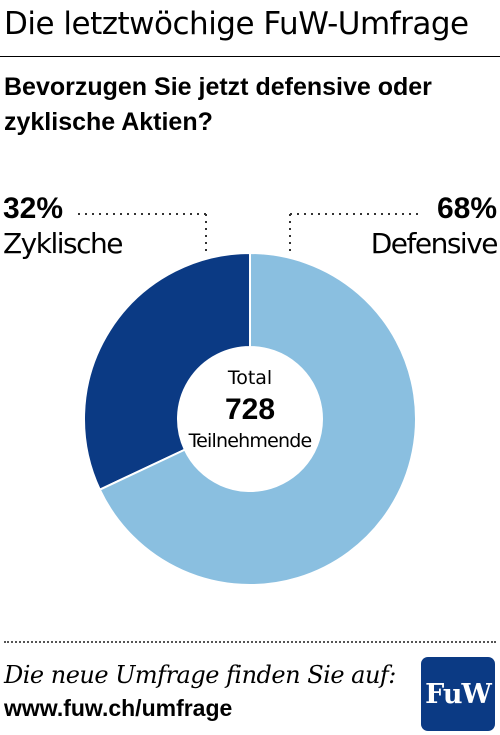 The width and height of the screenshot is (500, 735). I want to click on survey-link: www.fuw.ch/umfrage, so click(118, 708).